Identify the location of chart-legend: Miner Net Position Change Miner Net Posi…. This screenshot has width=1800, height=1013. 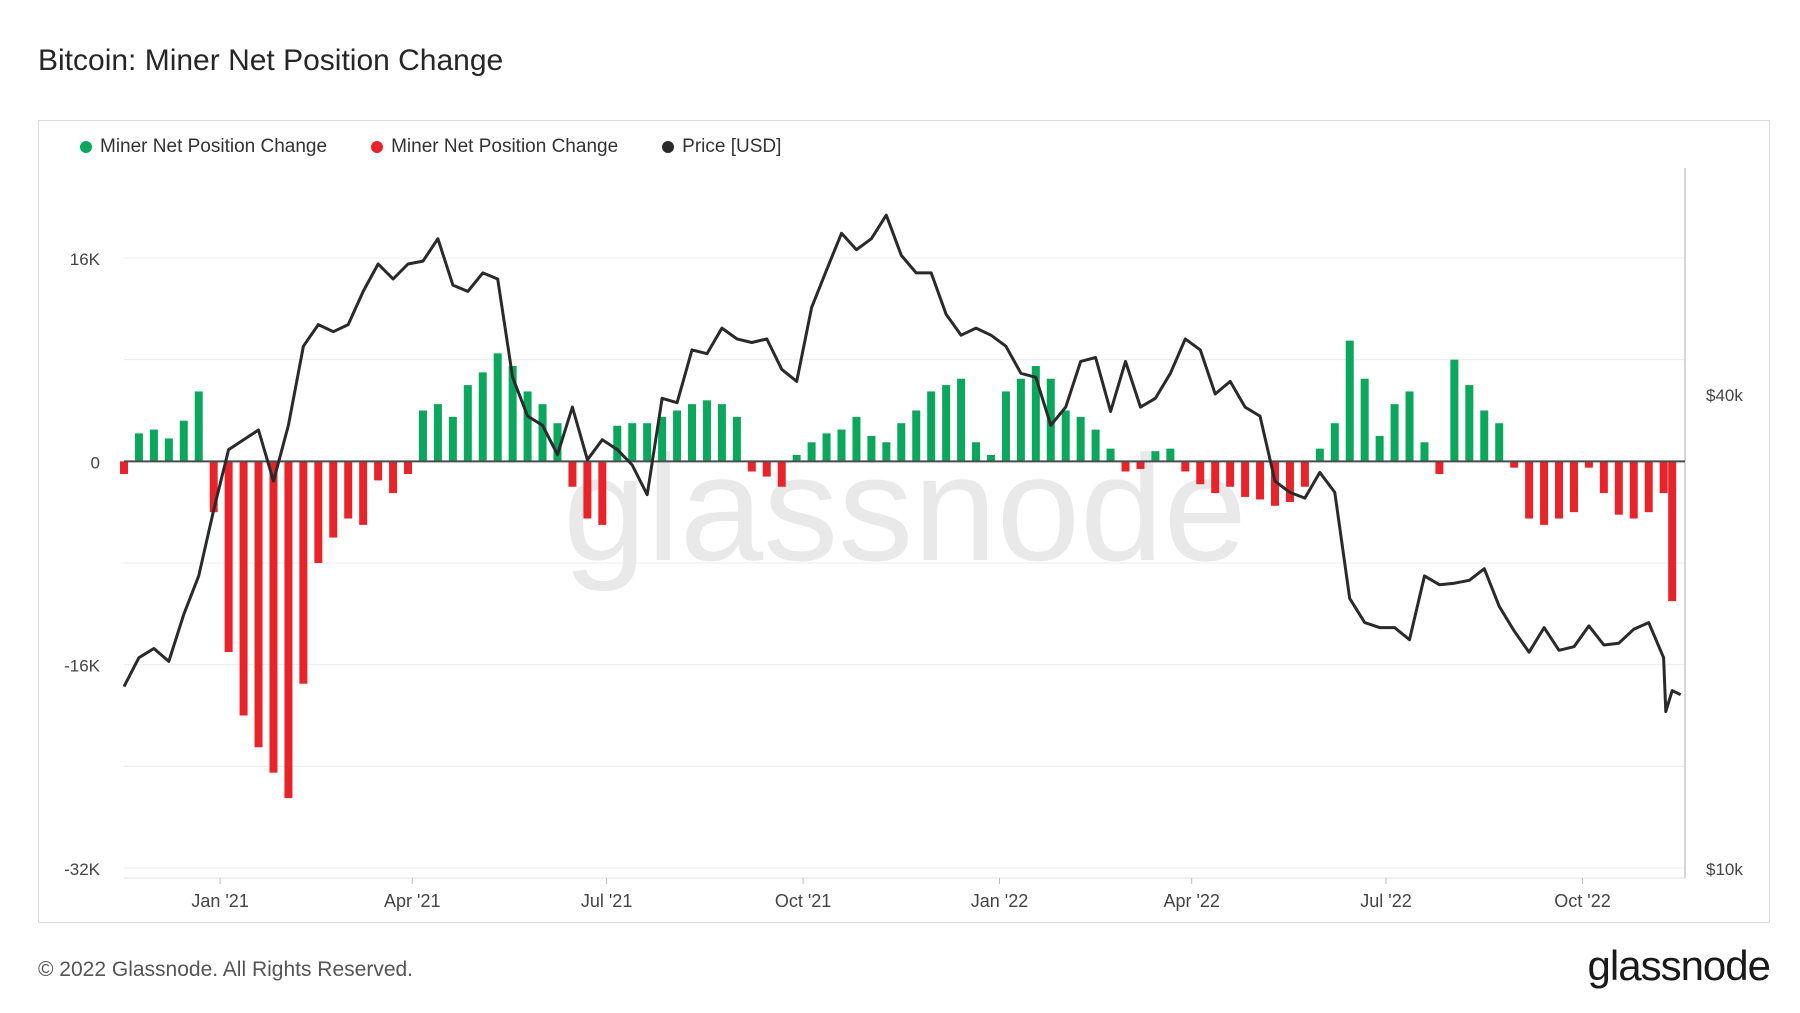
(430, 147).